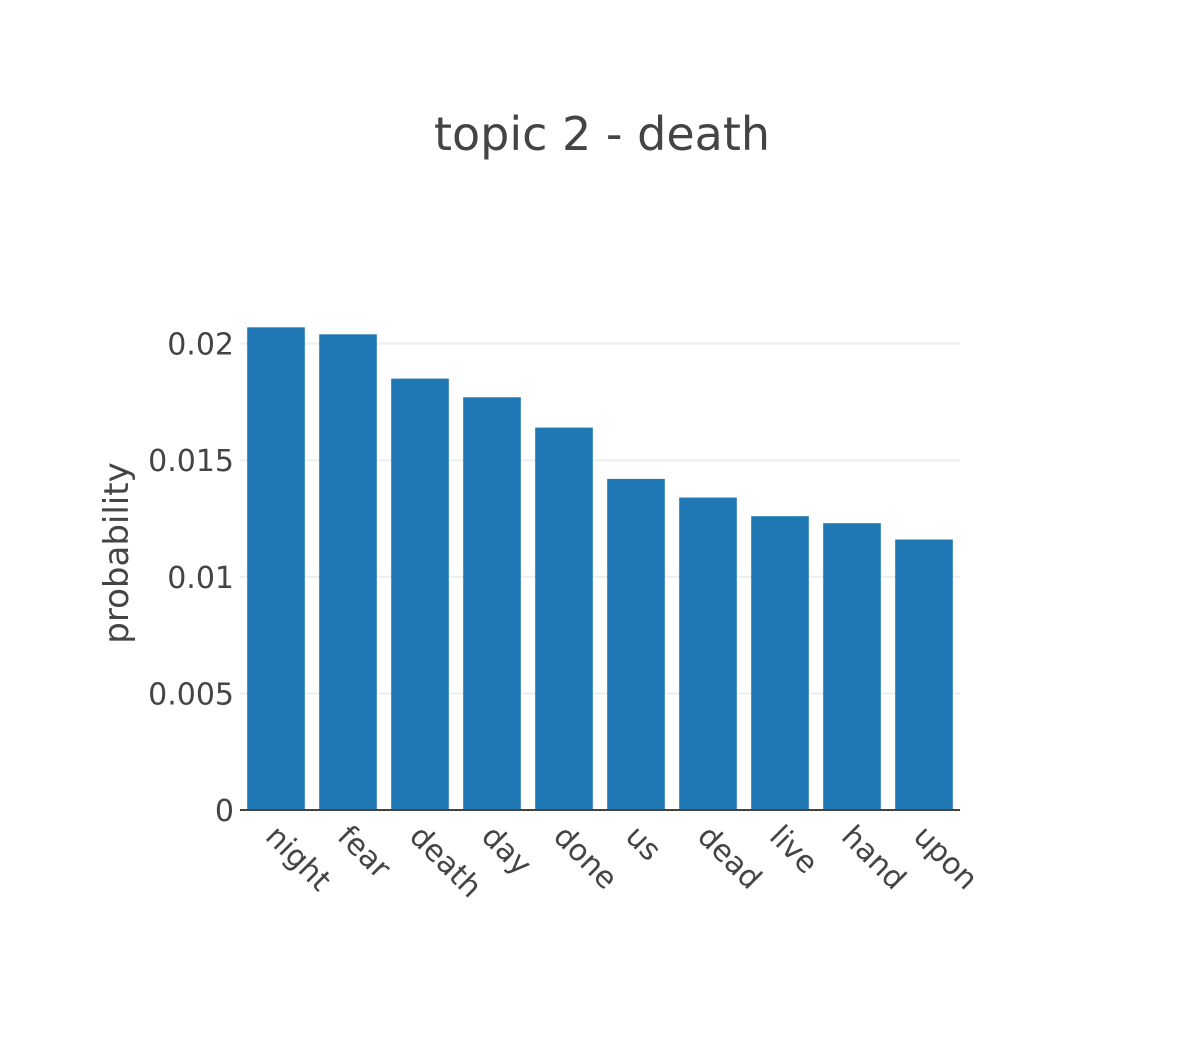 This screenshot has height=1054, width=1200. Describe the element at coordinates (200, 578) in the screenshot. I see `y-tick-label: 0.01` at that location.